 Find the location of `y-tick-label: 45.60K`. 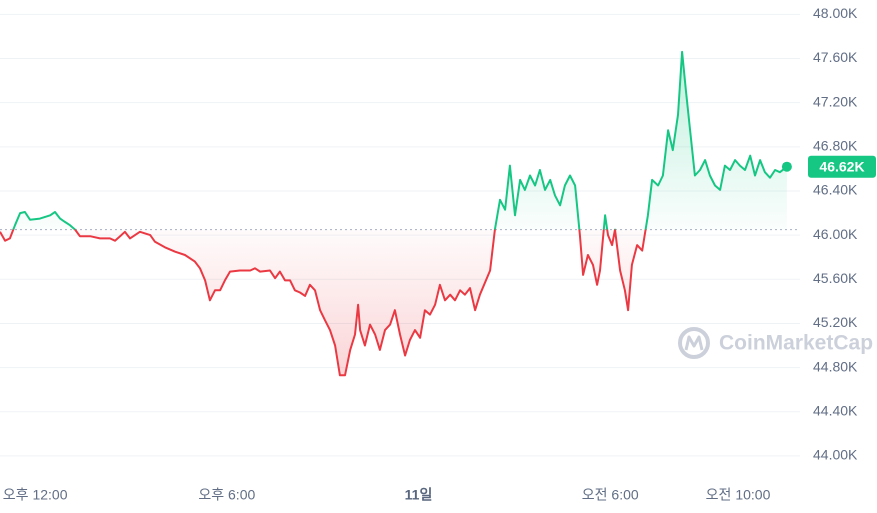

y-tick-label: 45.60K is located at coordinates (835, 278).